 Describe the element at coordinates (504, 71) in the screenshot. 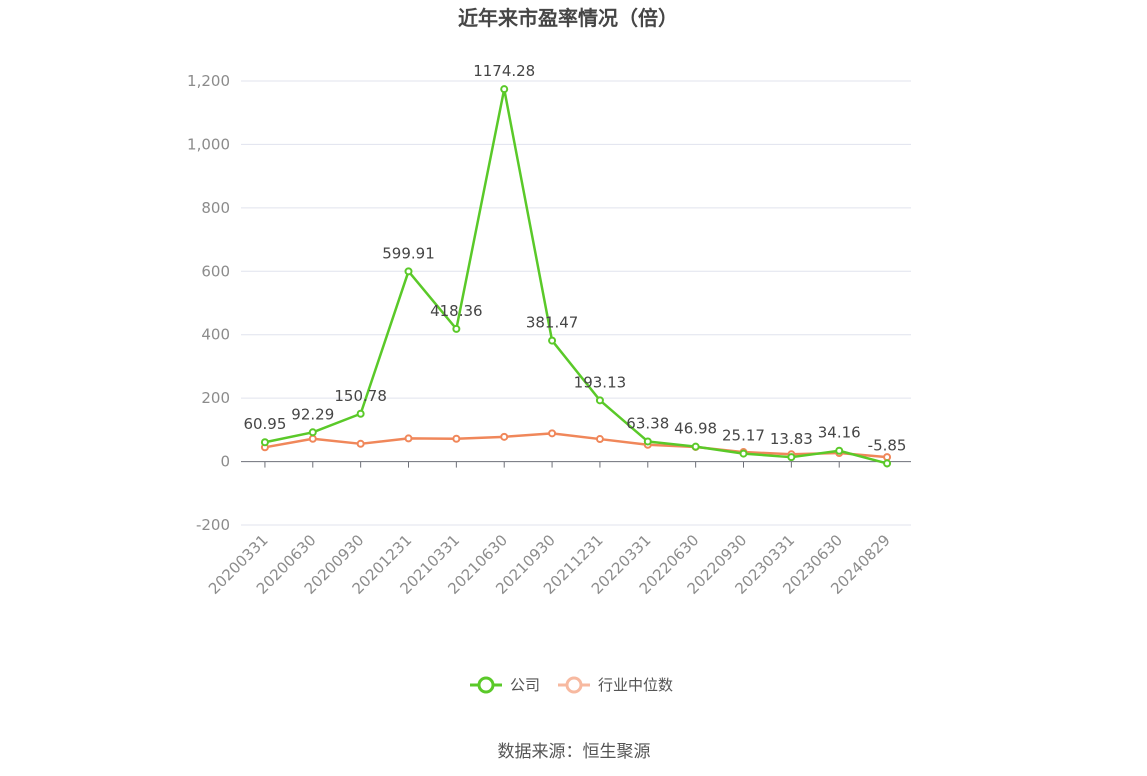

I see `data-label: 1174.28` at that location.